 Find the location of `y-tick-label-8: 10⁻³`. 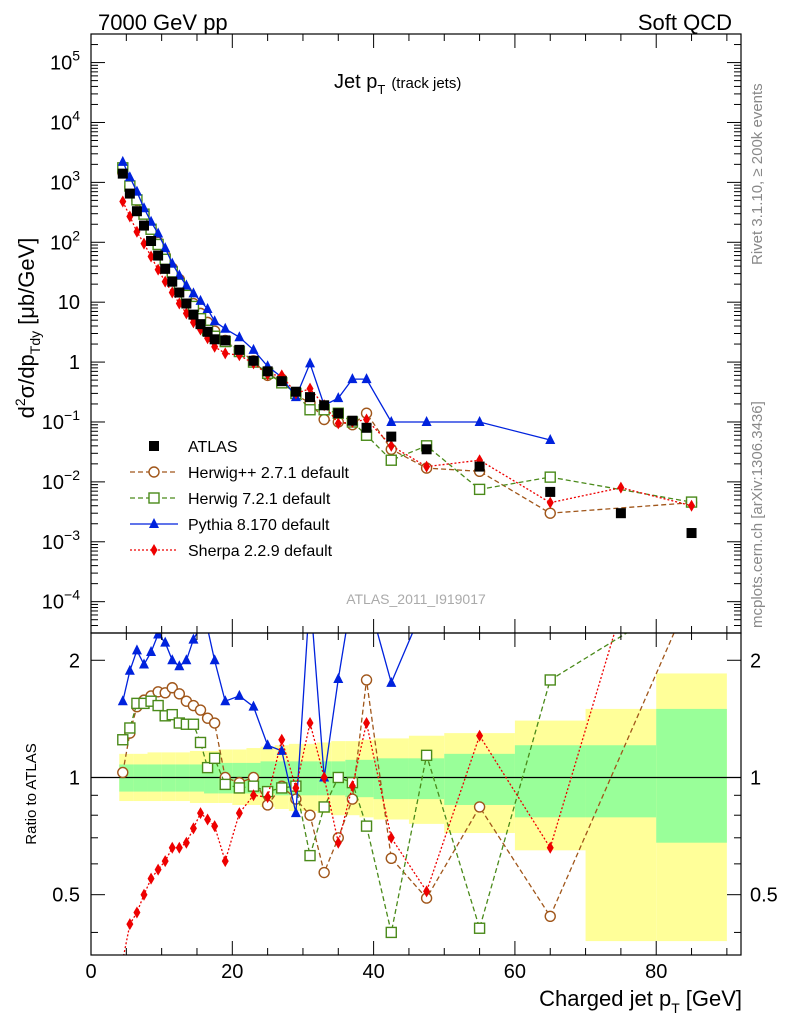

y-tick-label-8: 10⁻³ is located at coordinates (61, 540).